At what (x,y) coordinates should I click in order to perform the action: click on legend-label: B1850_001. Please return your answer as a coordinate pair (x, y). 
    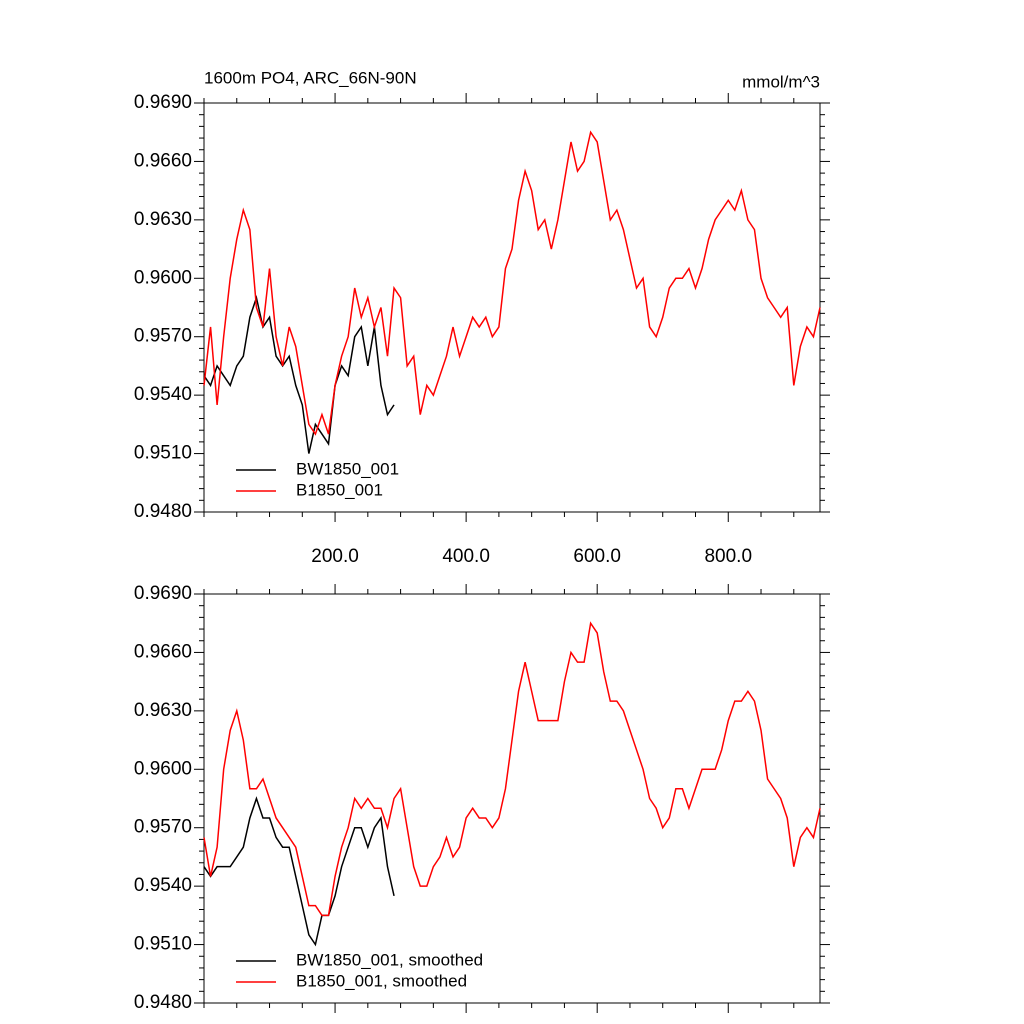
    Looking at the image, I should click on (339, 489).